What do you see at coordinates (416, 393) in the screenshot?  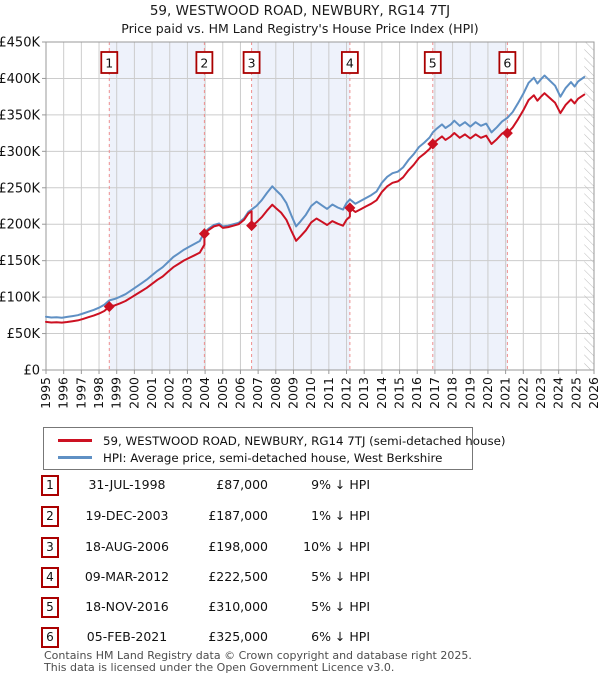 I see `x-axis-year-label: 2016` at bounding box center [416, 393].